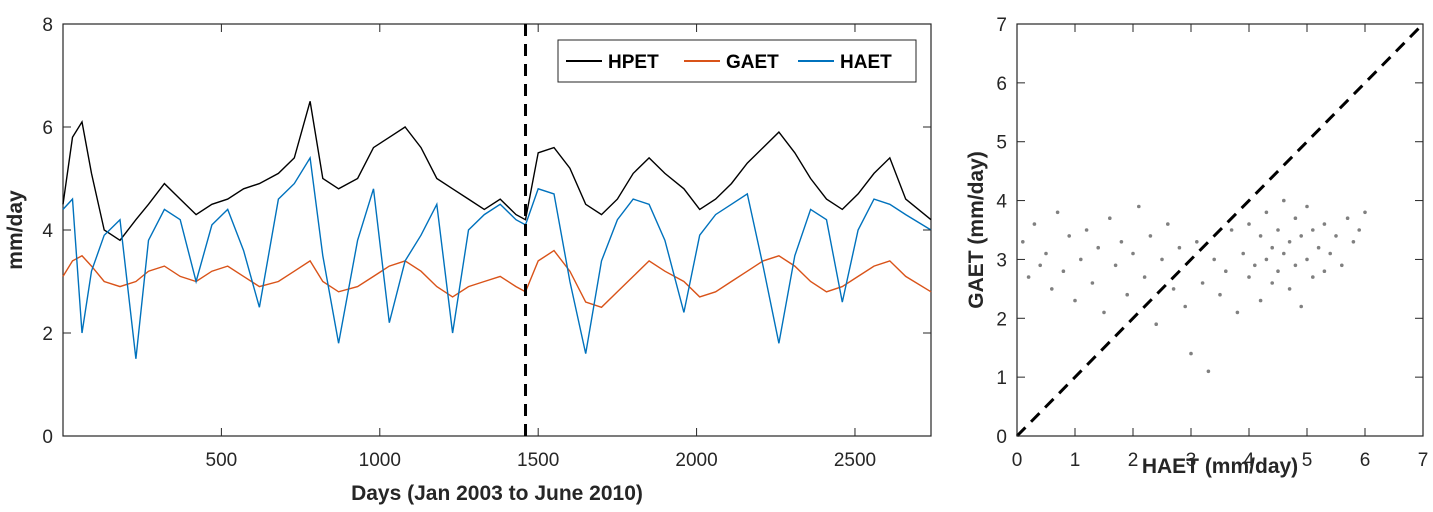 This screenshot has height=512, width=1433. Describe the element at coordinates (1133, 460) in the screenshot. I see `x-tick-label: 2` at that location.